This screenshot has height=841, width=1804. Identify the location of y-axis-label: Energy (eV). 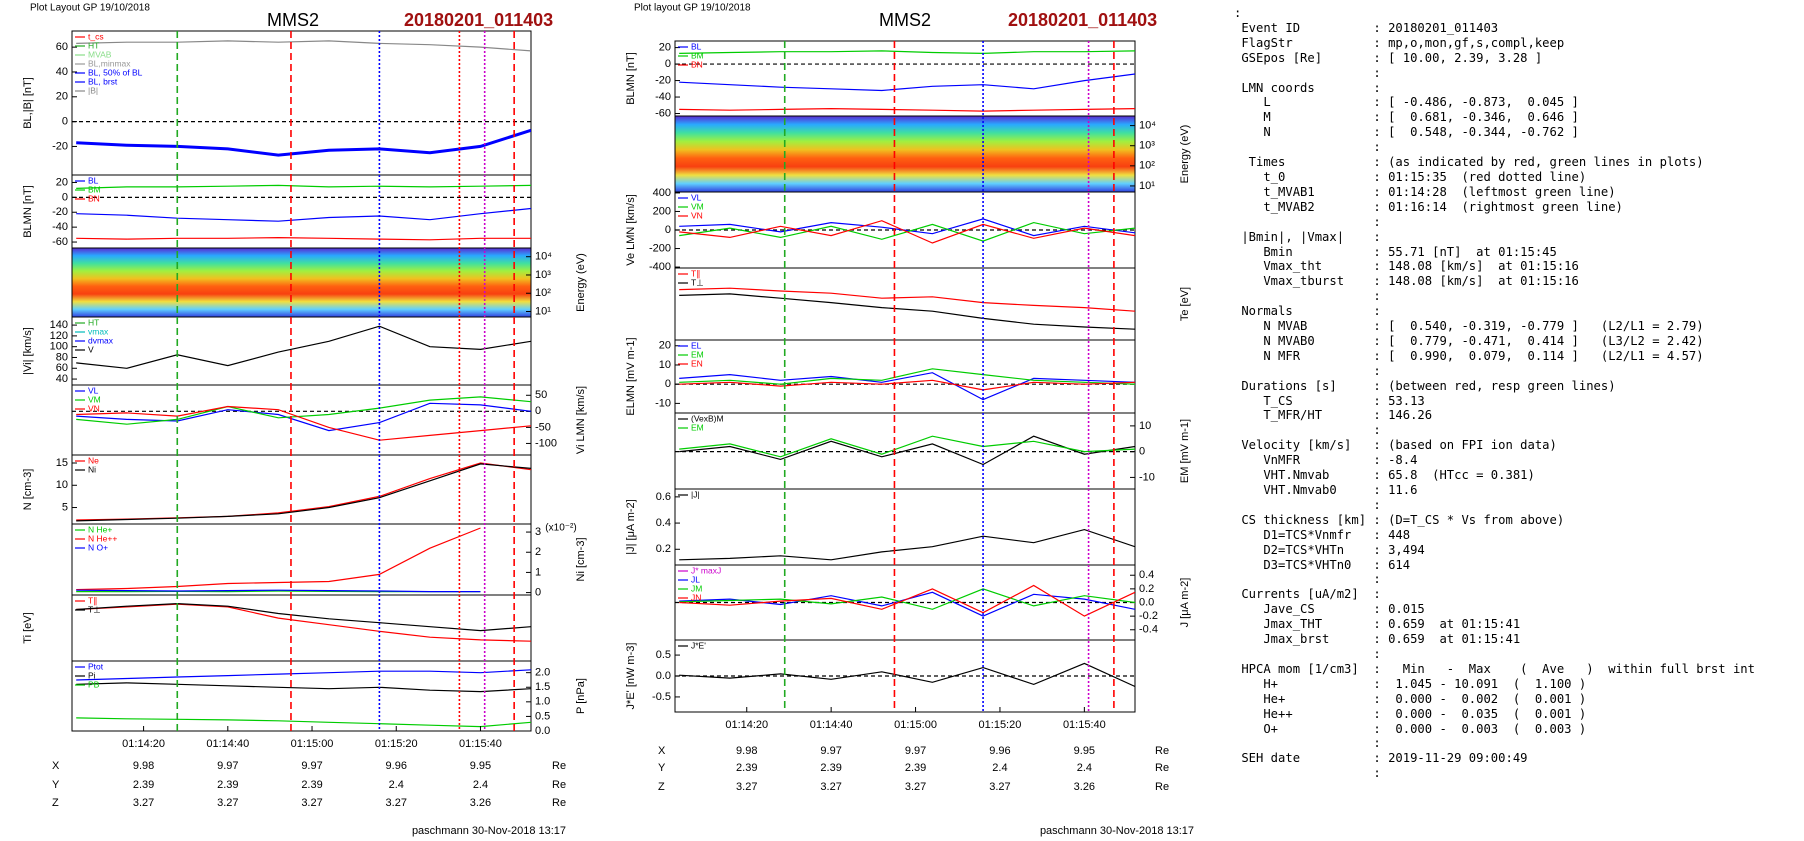
(1185, 154).